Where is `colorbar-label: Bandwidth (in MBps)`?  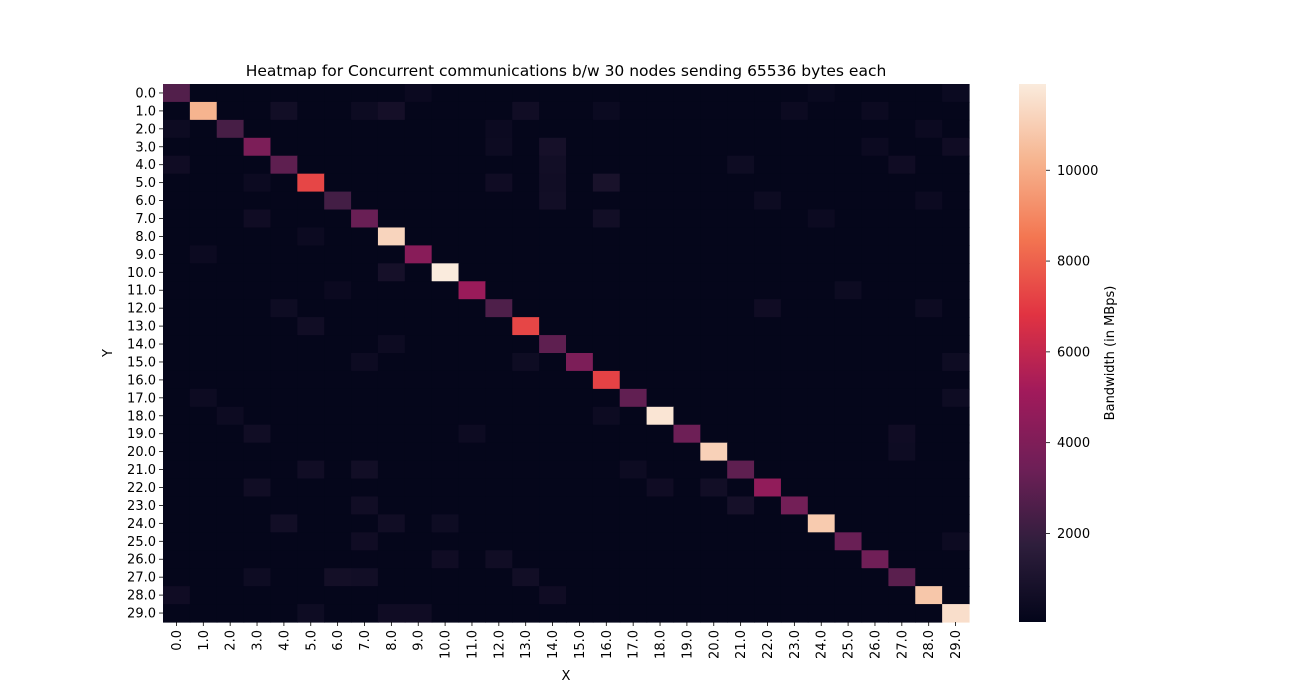 colorbar-label: Bandwidth (in MBps) is located at coordinates (1110, 353).